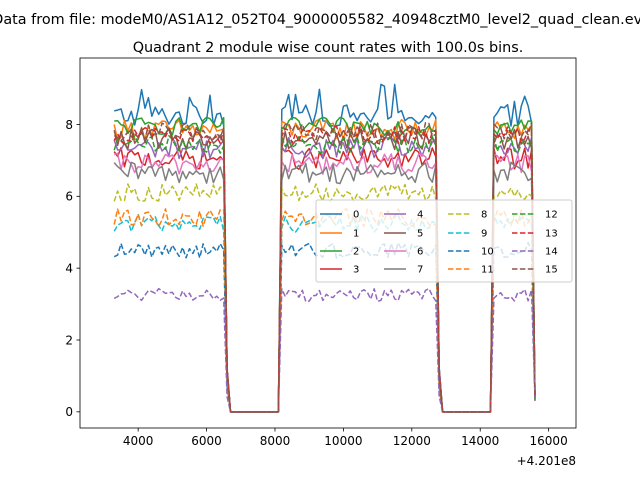 The image size is (640, 480). I want to click on legend-label: 2, so click(356, 252).